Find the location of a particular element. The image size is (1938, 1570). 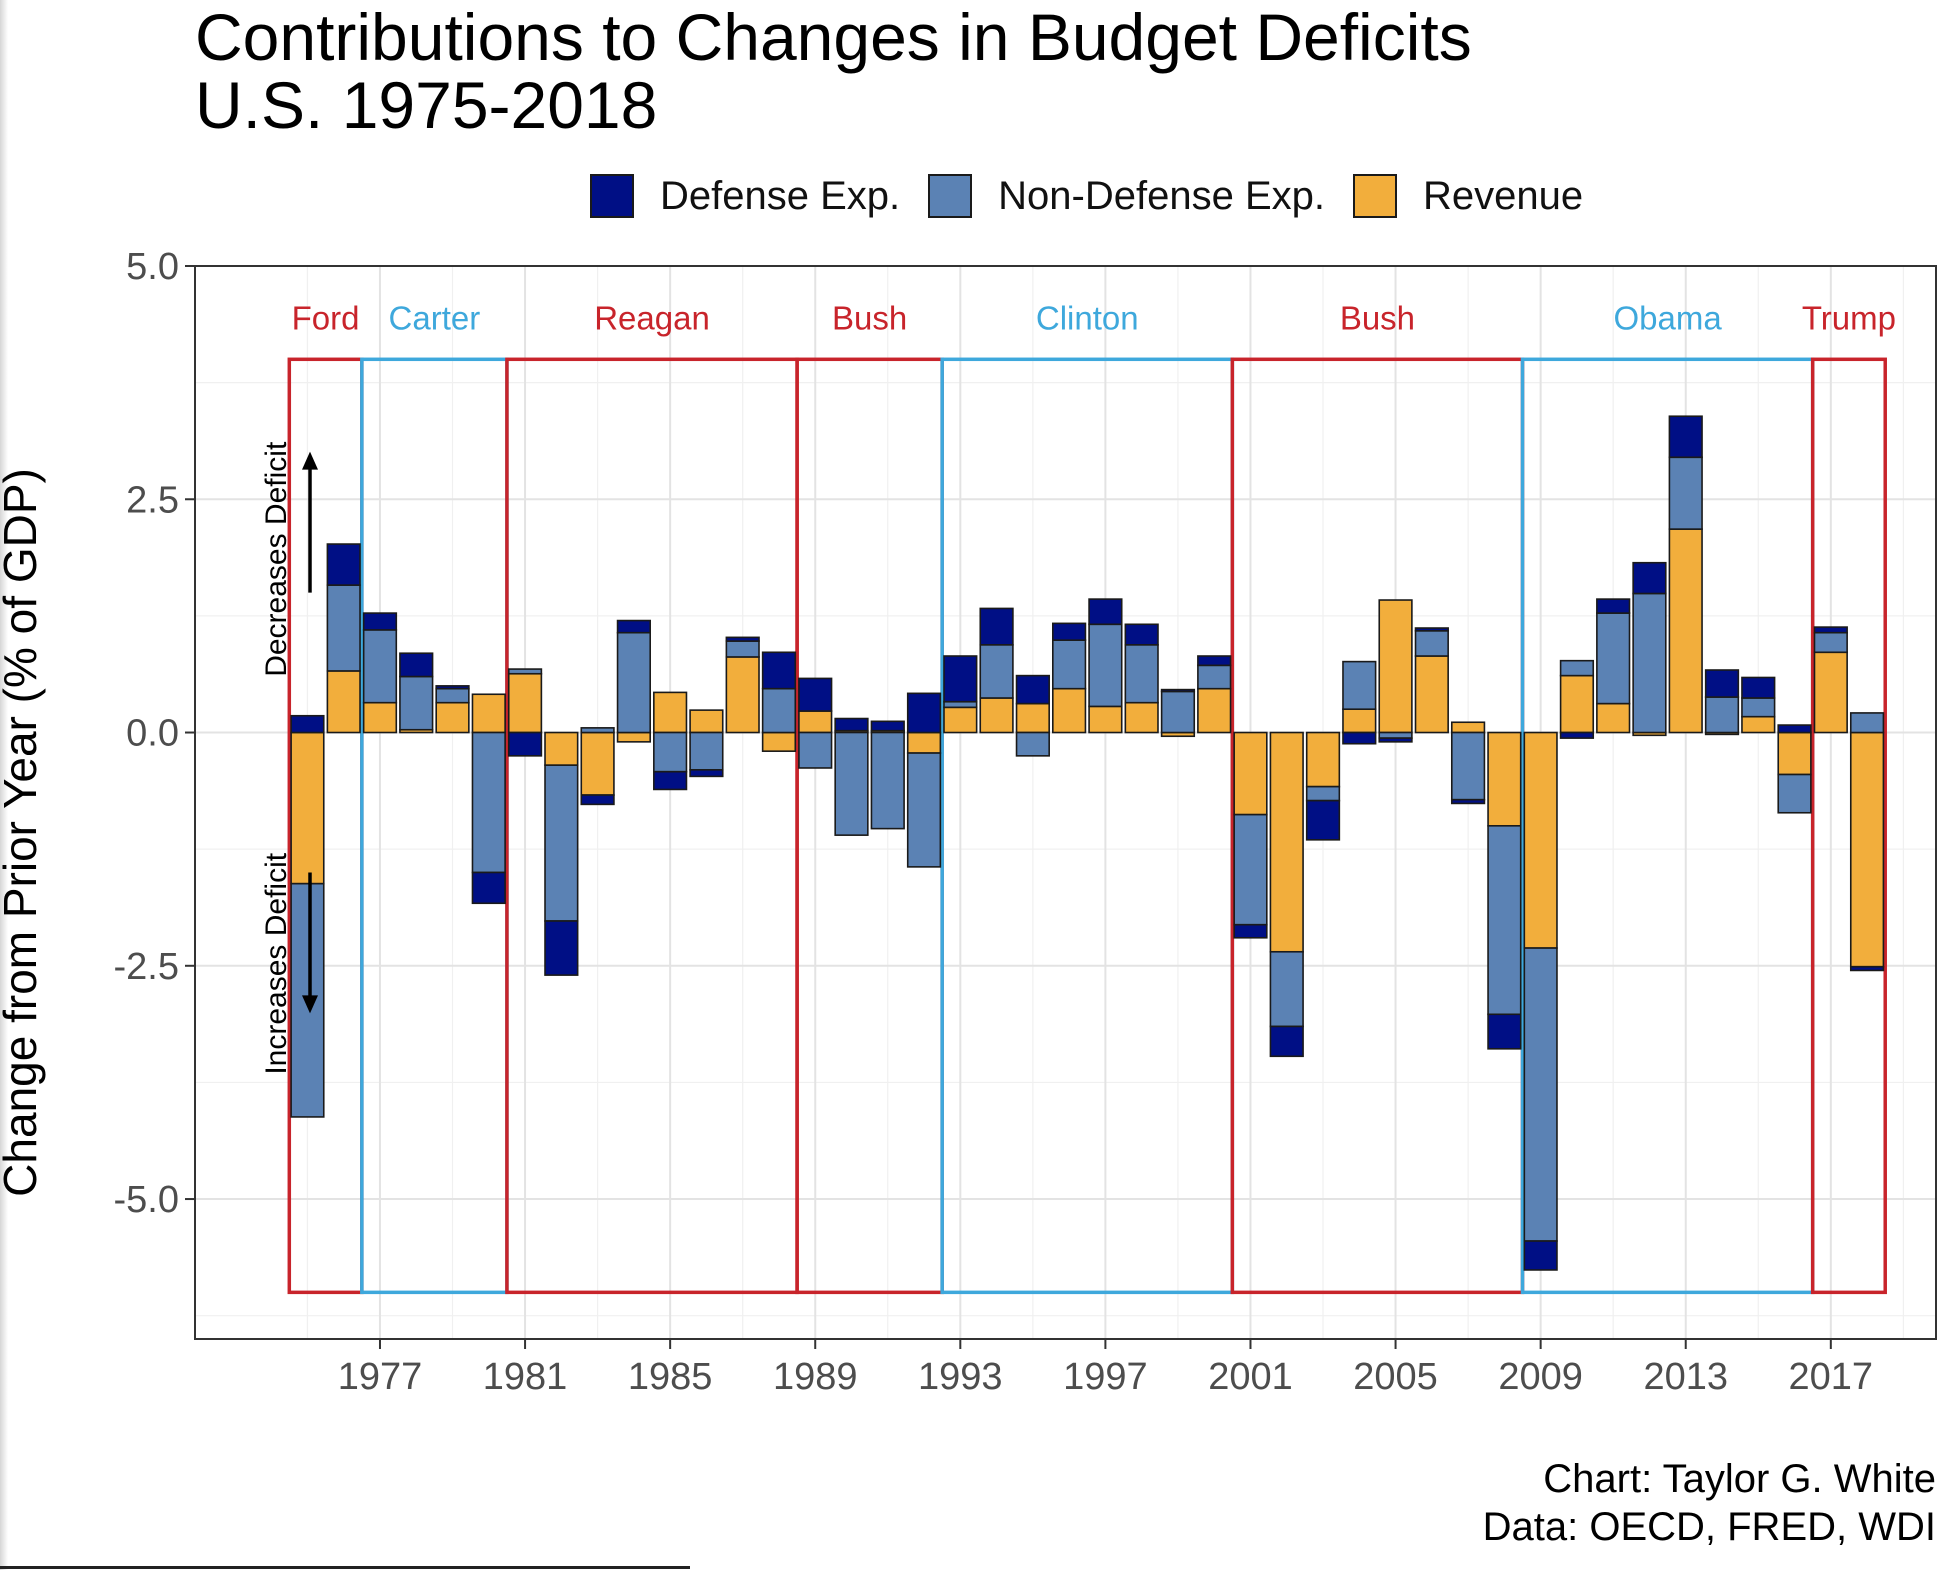

bar-nondefense-2008 is located at coordinates (1504, 920).